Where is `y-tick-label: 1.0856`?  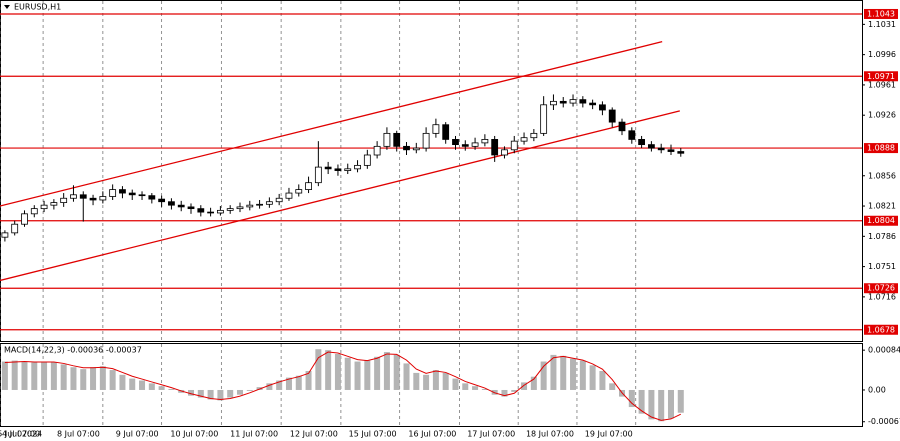
y-tick-label: 1.0856 is located at coordinates (882, 175).